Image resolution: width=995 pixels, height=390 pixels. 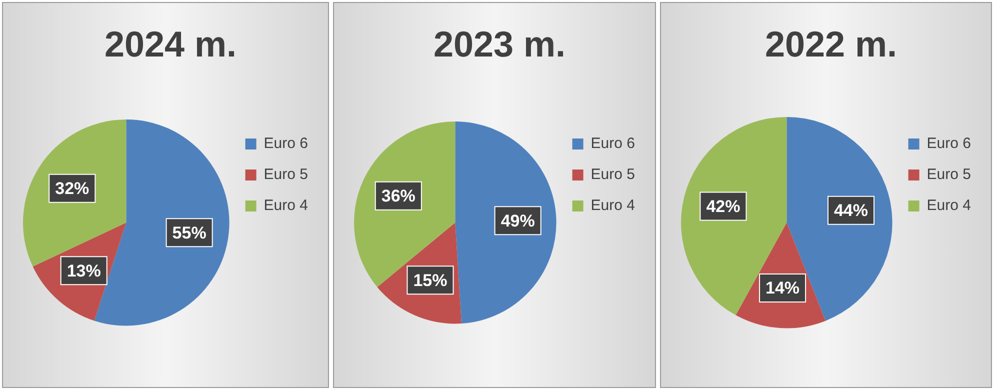 What do you see at coordinates (83, 270) in the screenshot?
I see `data-label: 13%` at bounding box center [83, 270].